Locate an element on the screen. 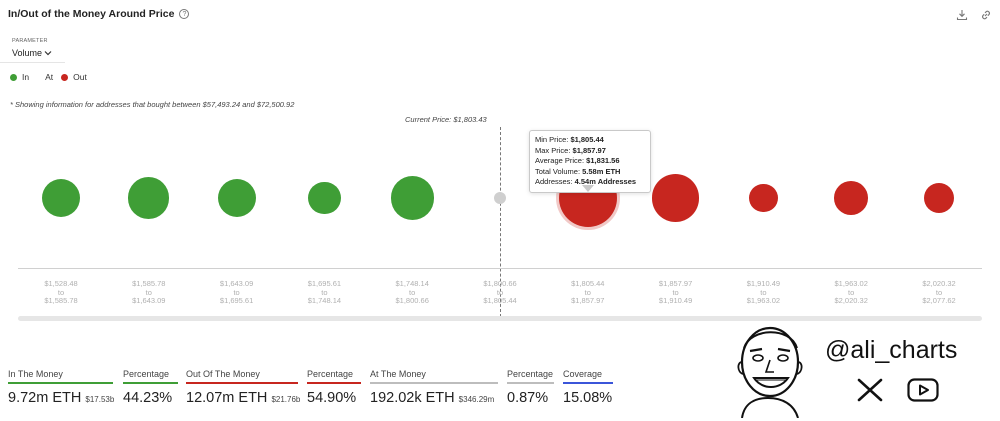 This screenshot has width=1000, height=421. range-from: $1,963.02 is located at coordinates (851, 283).